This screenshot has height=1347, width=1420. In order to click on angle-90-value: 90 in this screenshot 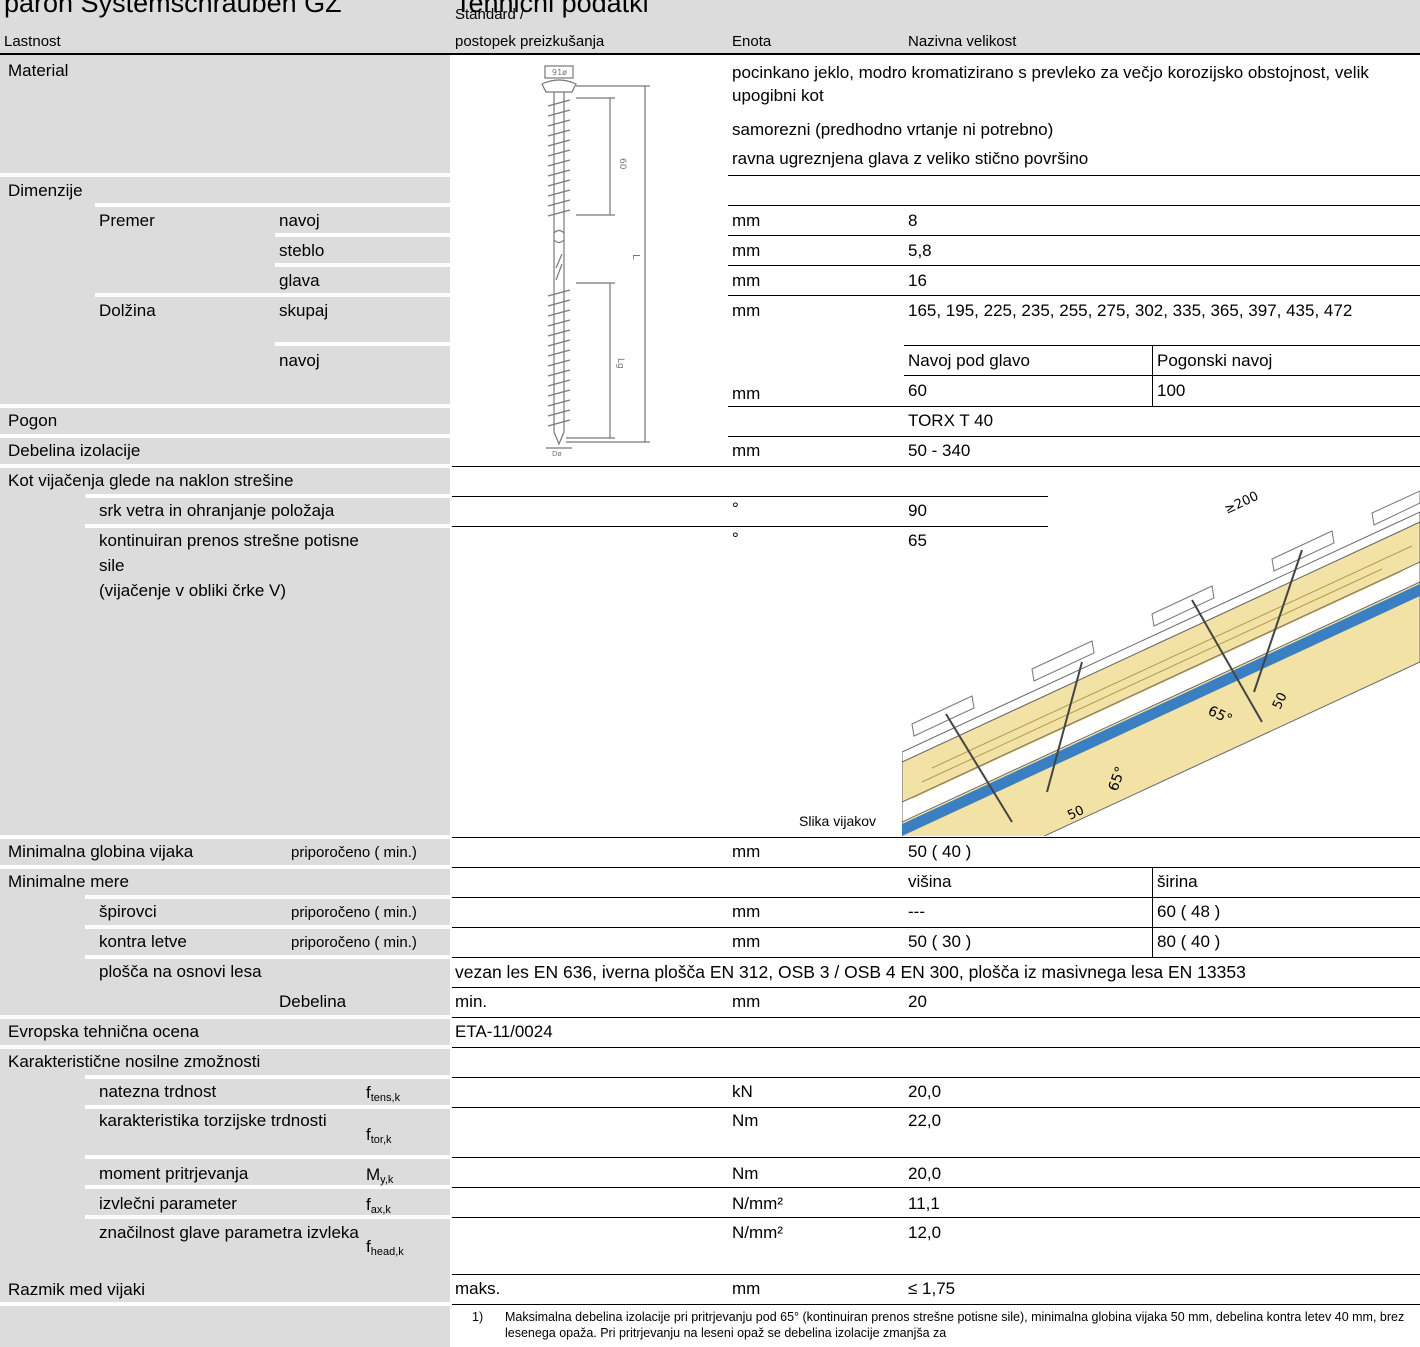, I will do `click(917, 510)`.